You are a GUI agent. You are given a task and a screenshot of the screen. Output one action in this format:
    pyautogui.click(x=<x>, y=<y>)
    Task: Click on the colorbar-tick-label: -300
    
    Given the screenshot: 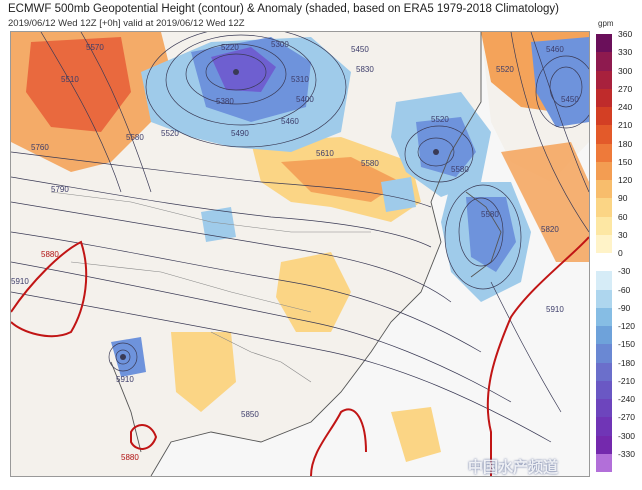 What is the action you would take?
    pyautogui.click(x=627, y=435)
    